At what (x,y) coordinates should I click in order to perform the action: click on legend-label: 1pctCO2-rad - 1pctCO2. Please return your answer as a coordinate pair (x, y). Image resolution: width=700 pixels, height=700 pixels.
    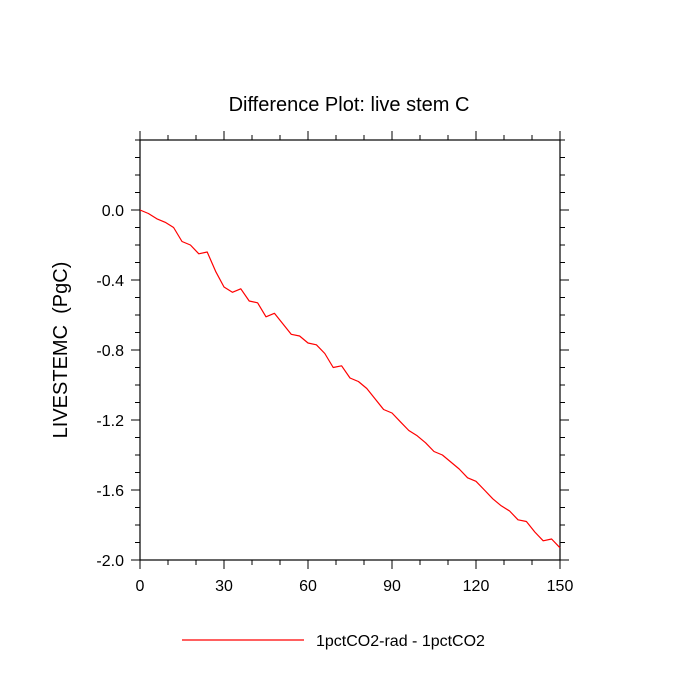
    Looking at the image, I should click on (400, 641).